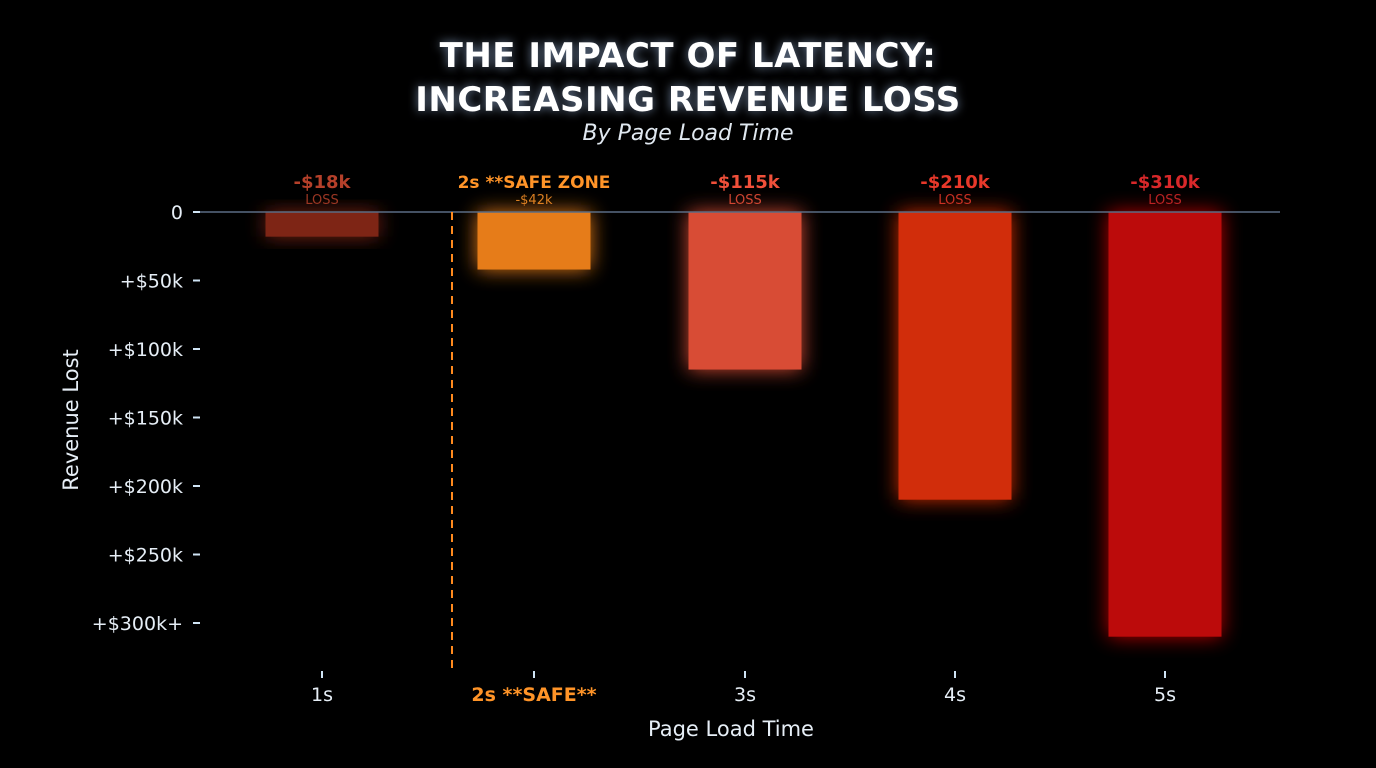  What do you see at coordinates (745, 695) in the screenshot?
I see `x-tick-label: 3s` at bounding box center [745, 695].